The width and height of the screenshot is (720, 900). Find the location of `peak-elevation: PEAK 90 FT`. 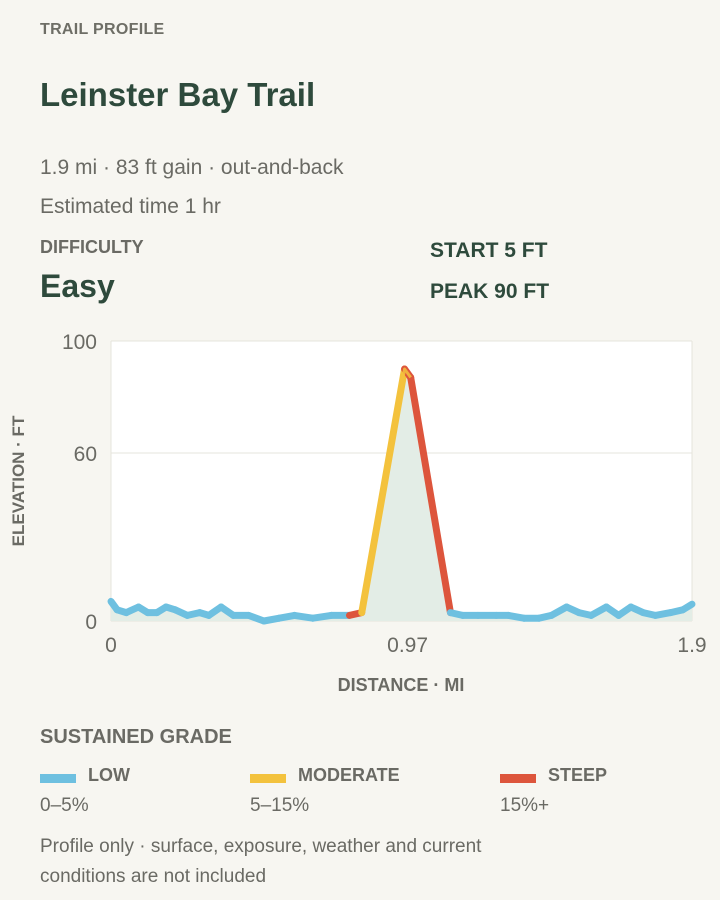

peak-elevation: PEAK 90 FT is located at coordinates (490, 291).